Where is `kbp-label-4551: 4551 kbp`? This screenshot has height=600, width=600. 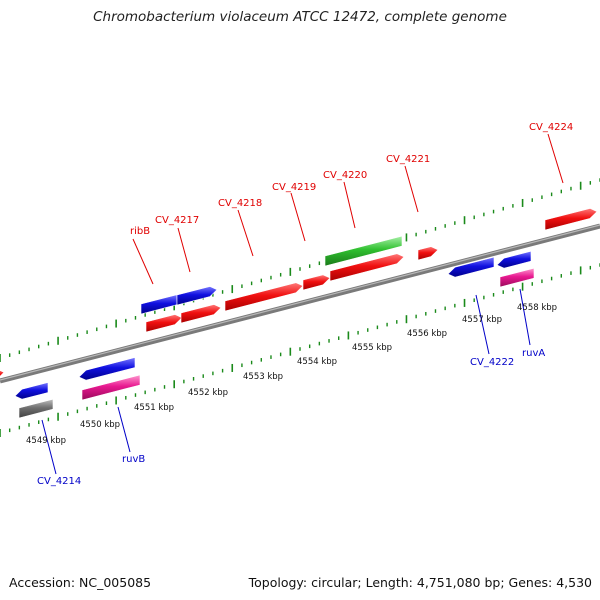
kbp-label-4551: 4551 kbp is located at coordinates (154, 408).